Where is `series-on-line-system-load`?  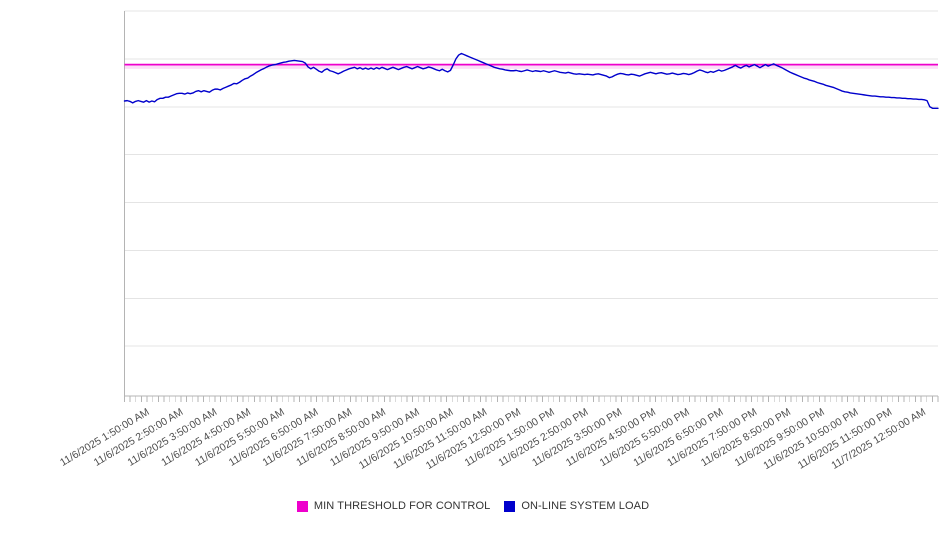 series-on-line-system-load is located at coordinates (531, 80).